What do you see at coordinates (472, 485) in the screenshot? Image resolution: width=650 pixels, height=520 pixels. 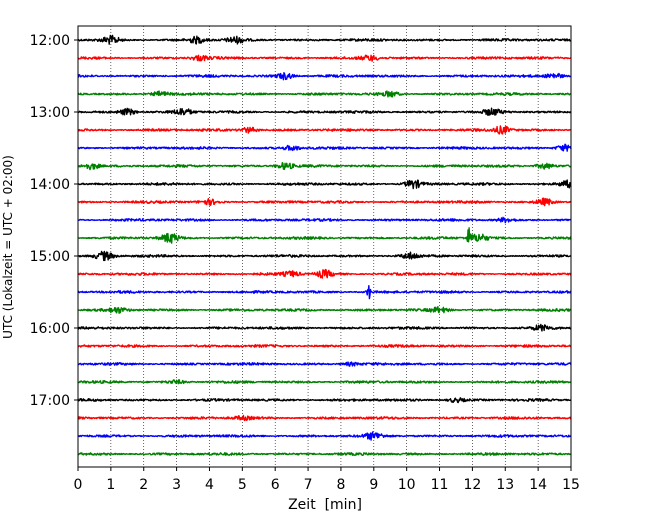 I see `x-tick-label: 12` at bounding box center [472, 485].